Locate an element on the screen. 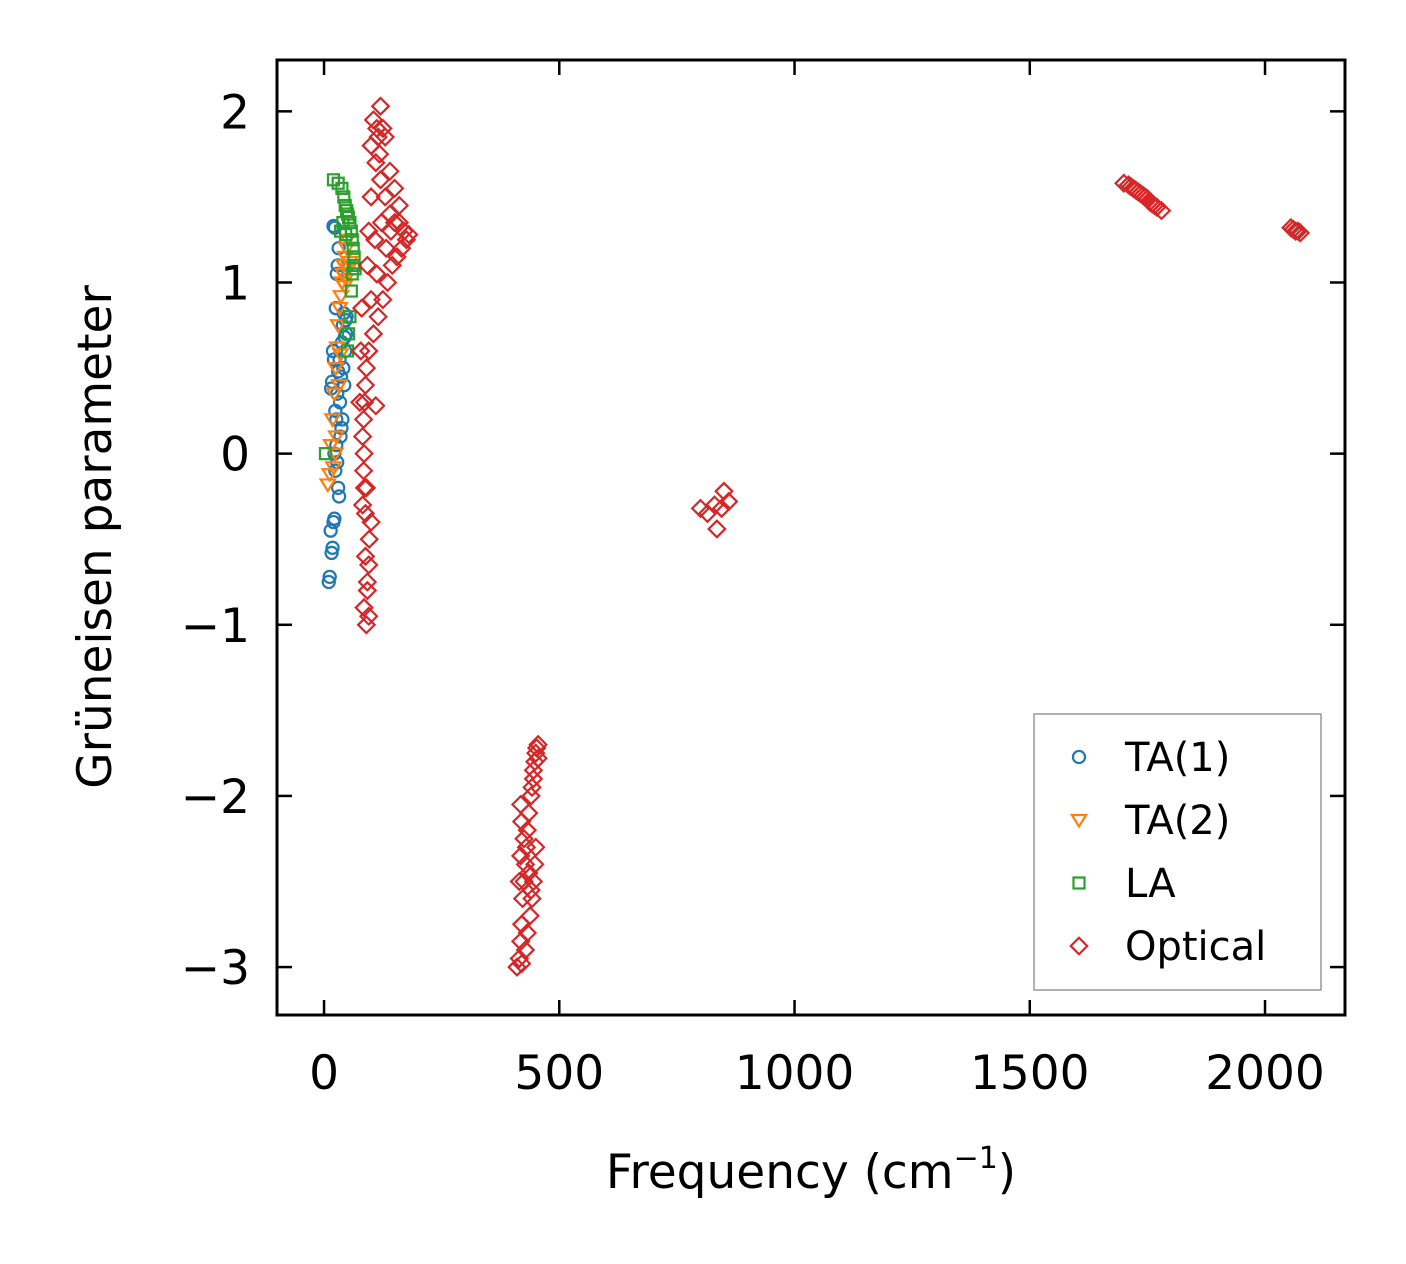 Image resolution: width=1406 pixels, height=1264 pixels. x-tick-label: 2000 is located at coordinates (1265, 1073).